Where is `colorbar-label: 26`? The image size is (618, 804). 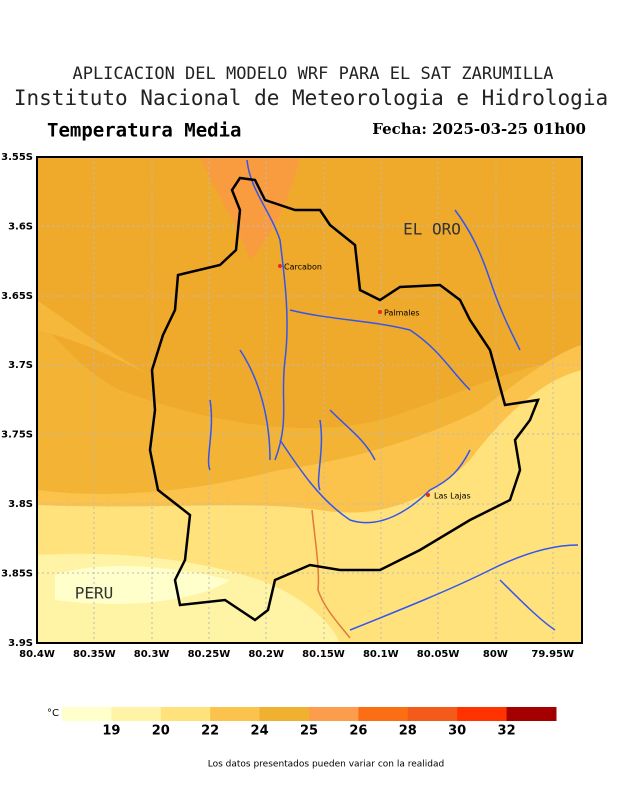 colorbar-label: 26 is located at coordinates (358, 731).